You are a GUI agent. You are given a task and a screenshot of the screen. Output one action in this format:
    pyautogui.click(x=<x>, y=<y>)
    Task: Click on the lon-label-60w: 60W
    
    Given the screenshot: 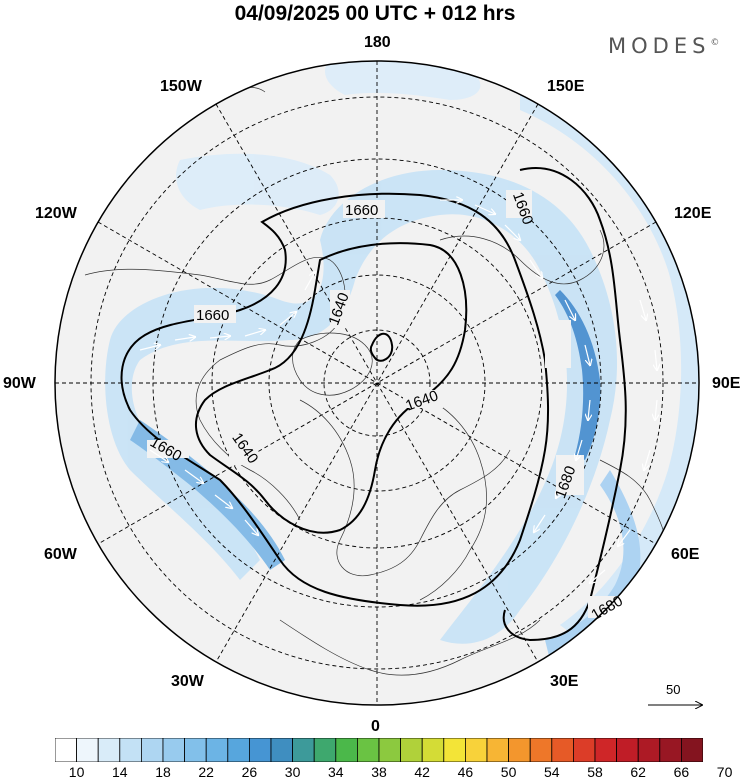 What is the action you would take?
    pyautogui.click(x=60, y=554)
    